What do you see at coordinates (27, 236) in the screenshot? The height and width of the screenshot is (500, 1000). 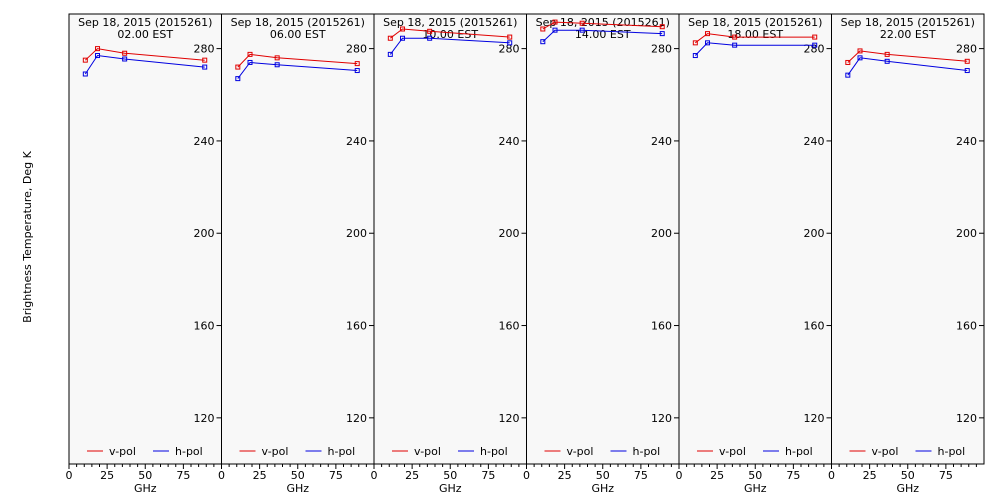 I see `y-axis-label: Brightness Temperature, Deg K` at bounding box center [27, 236].